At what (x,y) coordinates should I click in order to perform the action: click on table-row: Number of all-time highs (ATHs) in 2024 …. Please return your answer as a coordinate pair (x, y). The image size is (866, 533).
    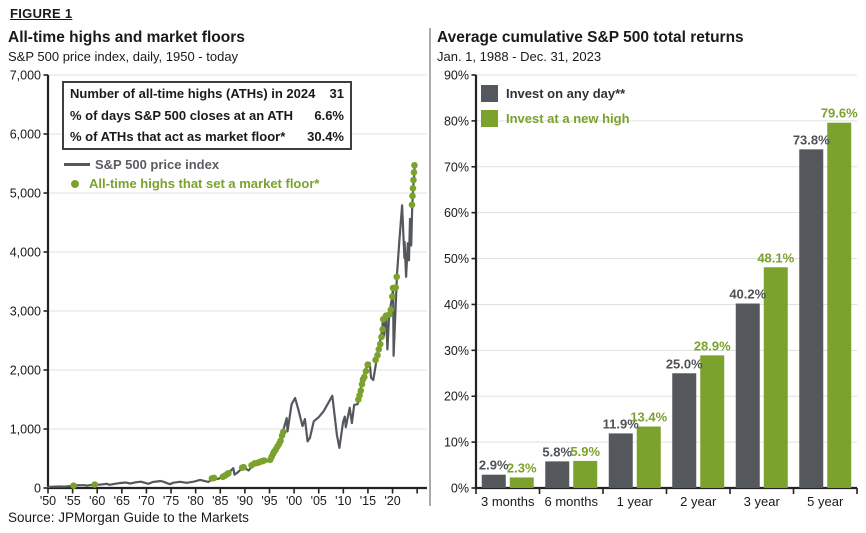
    Looking at the image, I should click on (207, 94).